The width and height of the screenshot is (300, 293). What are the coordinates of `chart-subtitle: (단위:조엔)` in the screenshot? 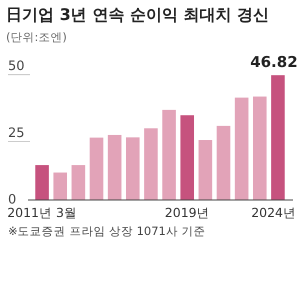 It's located at (36, 37).